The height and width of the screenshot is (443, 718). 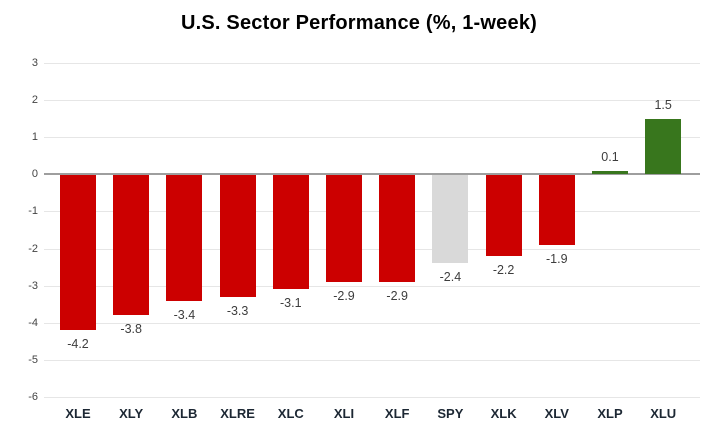 I want to click on x-axis-label-xlv: XLV, so click(x=556, y=413).